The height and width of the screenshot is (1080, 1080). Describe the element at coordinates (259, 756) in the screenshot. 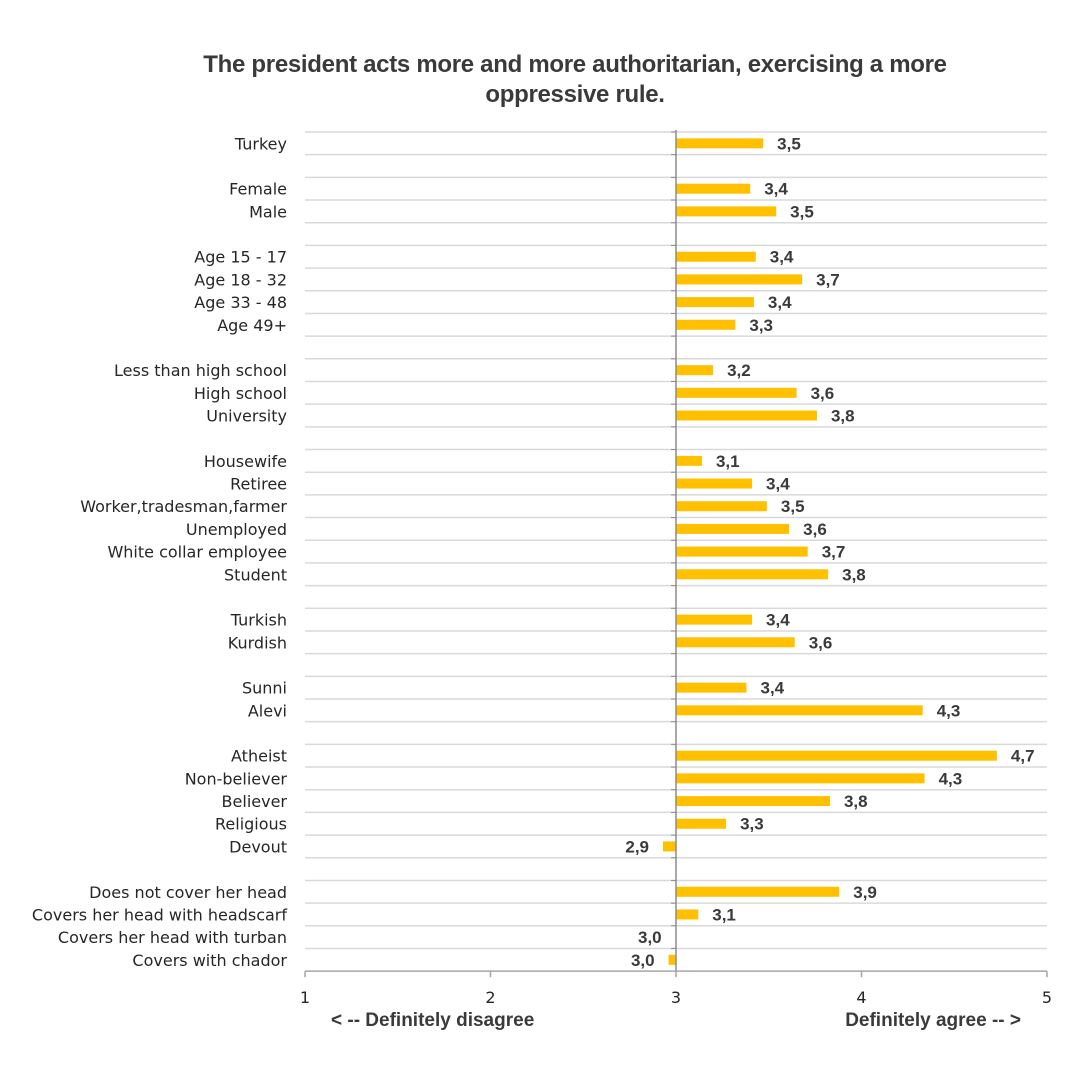

I see `category-label: Atheist` at that location.